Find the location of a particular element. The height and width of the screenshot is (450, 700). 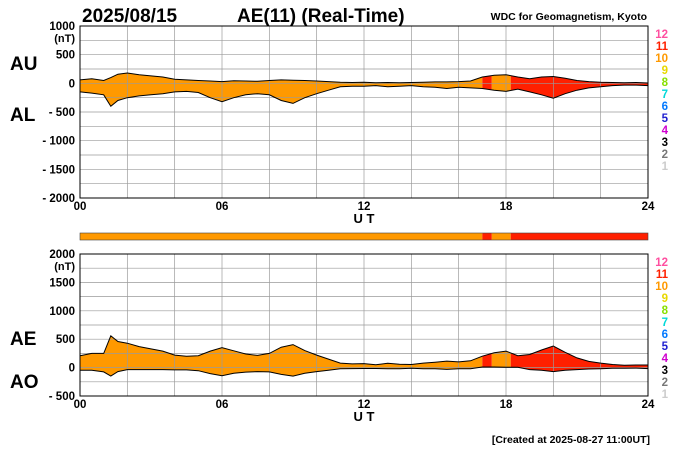

y-tick-label: - 2000 is located at coordinates (58, 199).